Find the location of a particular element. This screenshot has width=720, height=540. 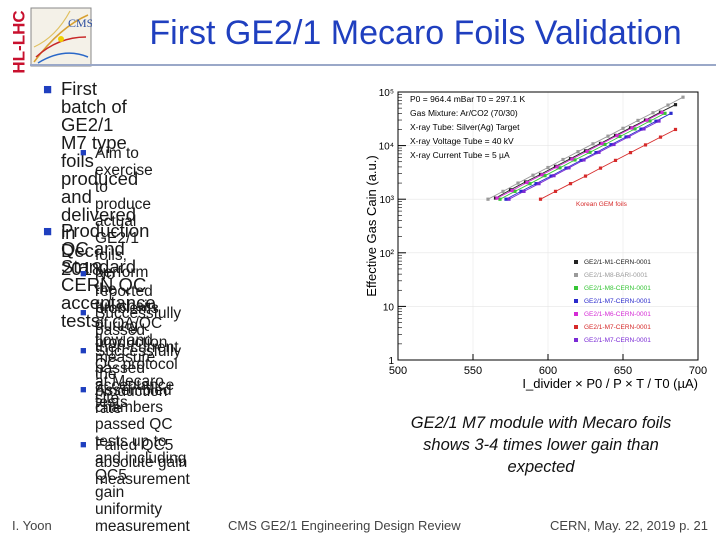

caption-line: shows 3-4 times lower gain than is located at coordinates (541, 445).